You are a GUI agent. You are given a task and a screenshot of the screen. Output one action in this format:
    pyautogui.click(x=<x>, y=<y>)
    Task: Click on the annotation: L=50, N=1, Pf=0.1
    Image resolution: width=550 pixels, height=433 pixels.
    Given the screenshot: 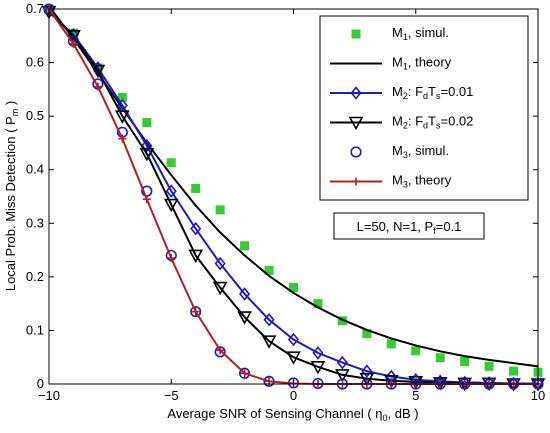 What is the action you would take?
    pyautogui.click(x=409, y=226)
    